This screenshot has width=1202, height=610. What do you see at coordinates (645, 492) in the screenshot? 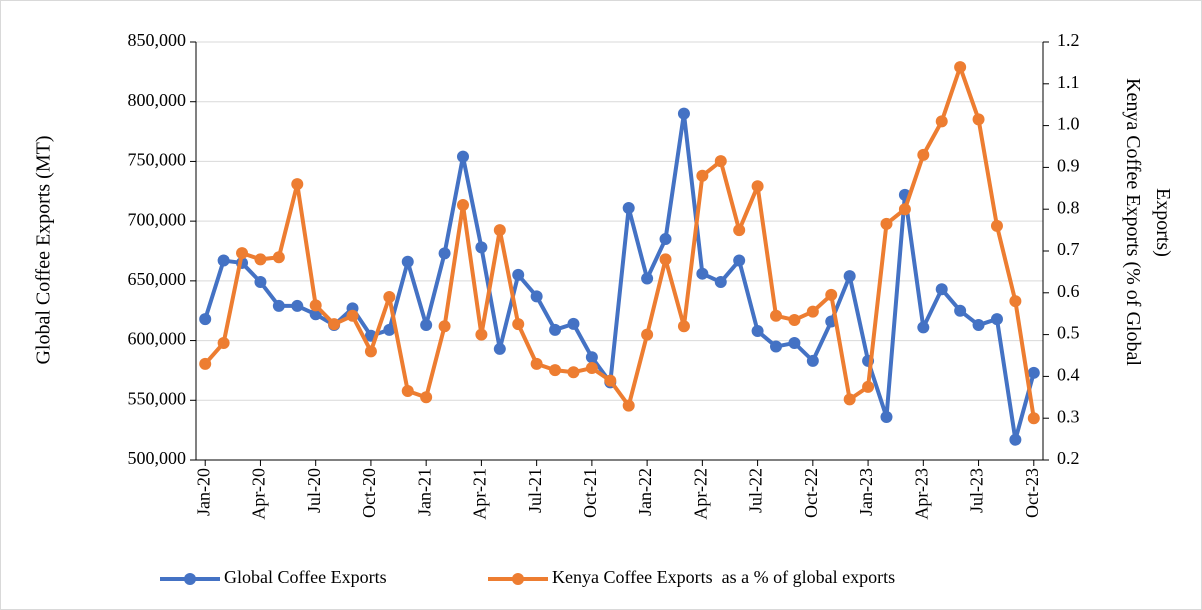
I see `x-tick-label: Jan-22` at bounding box center [645, 492].